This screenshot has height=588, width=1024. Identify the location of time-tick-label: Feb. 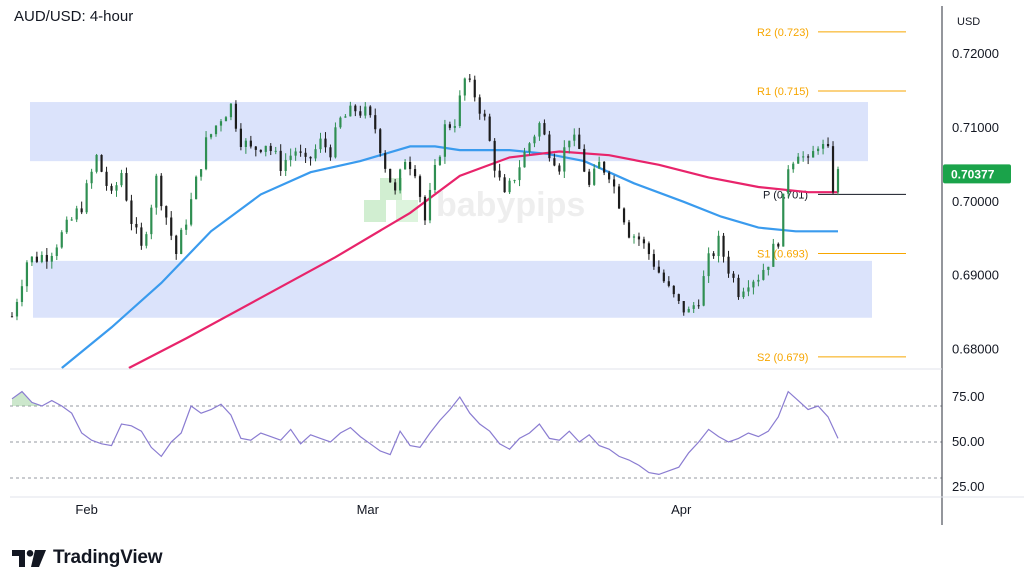
(86, 509).